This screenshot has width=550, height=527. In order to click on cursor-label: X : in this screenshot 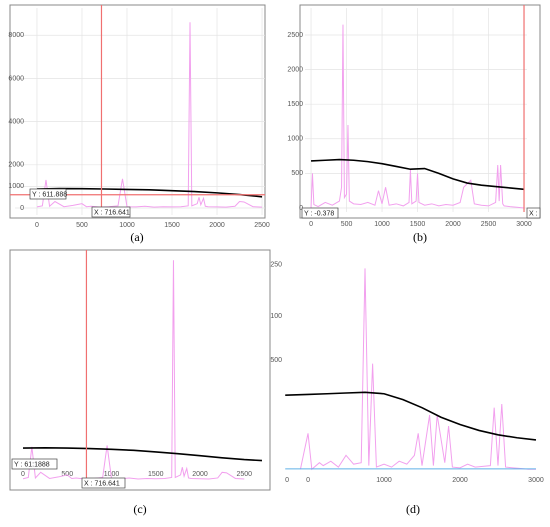, I will do `click(533, 213)`.